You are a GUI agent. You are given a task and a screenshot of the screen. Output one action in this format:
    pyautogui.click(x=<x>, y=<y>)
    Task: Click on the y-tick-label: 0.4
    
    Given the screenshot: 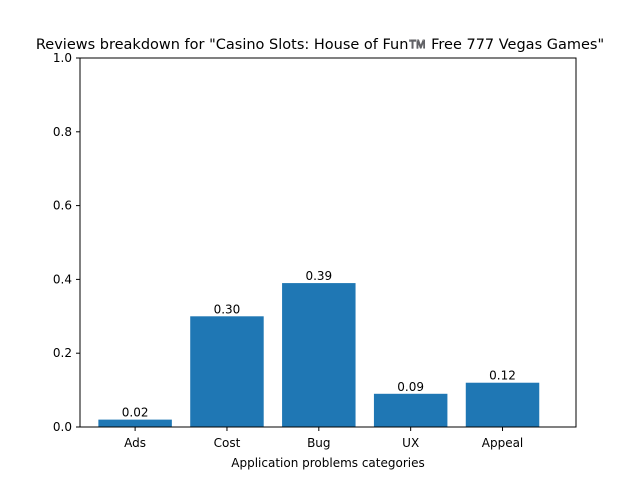 What is the action you would take?
    pyautogui.click(x=62, y=279)
    